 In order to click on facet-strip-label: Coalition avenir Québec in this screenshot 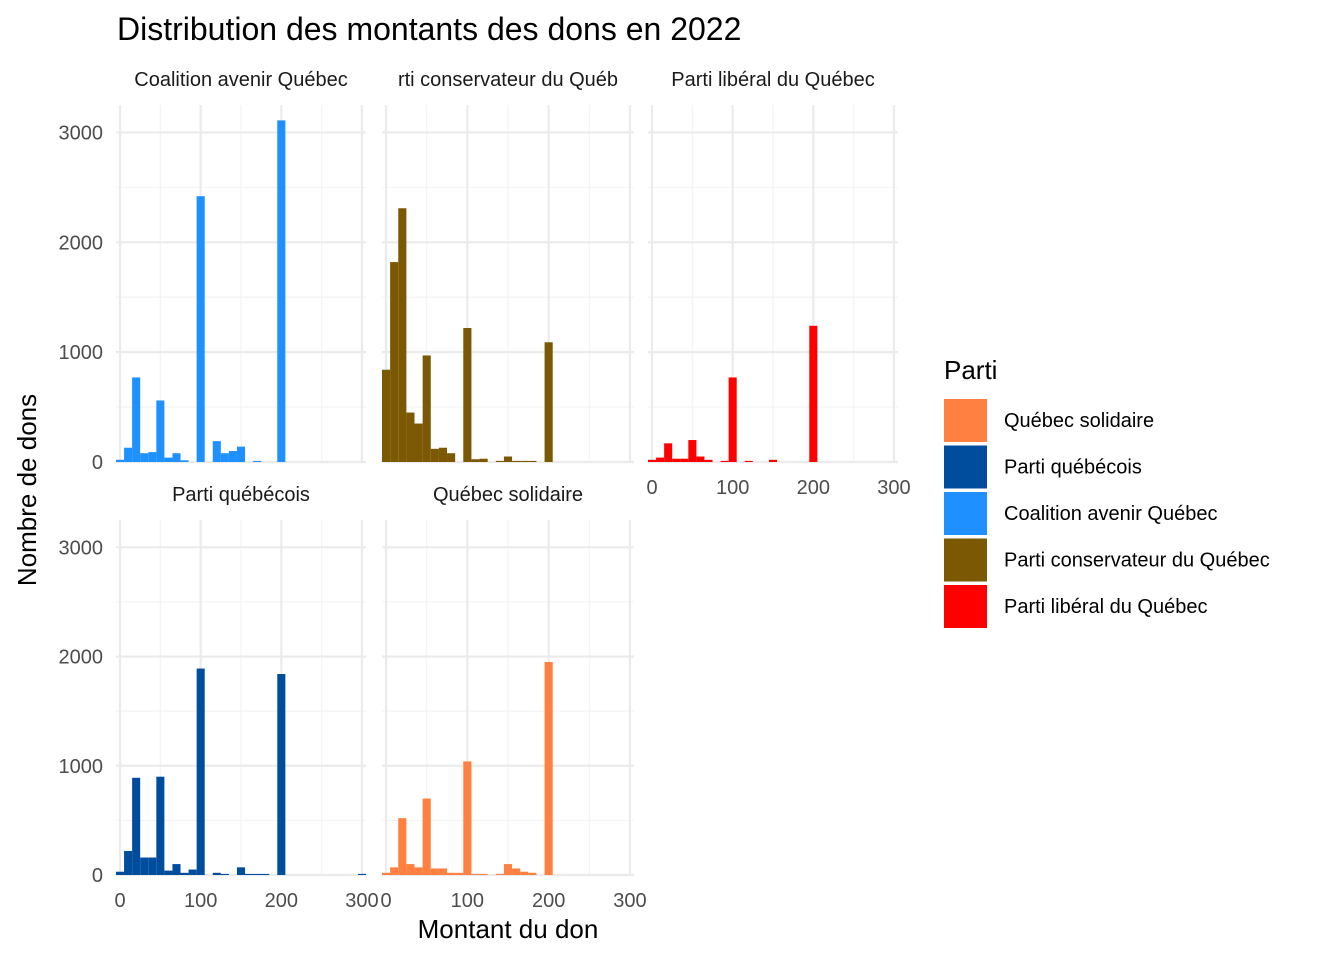, I will do `click(240, 80)`.